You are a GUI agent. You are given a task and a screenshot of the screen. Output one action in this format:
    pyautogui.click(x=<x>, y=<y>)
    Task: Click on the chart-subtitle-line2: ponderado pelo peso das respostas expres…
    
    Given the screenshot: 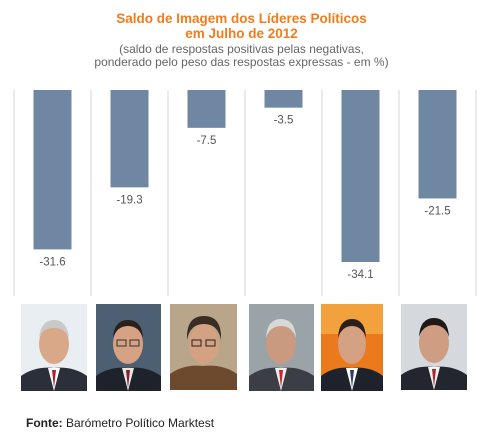 What is the action you would take?
    pyautogui.click(x=241, y=62)
    